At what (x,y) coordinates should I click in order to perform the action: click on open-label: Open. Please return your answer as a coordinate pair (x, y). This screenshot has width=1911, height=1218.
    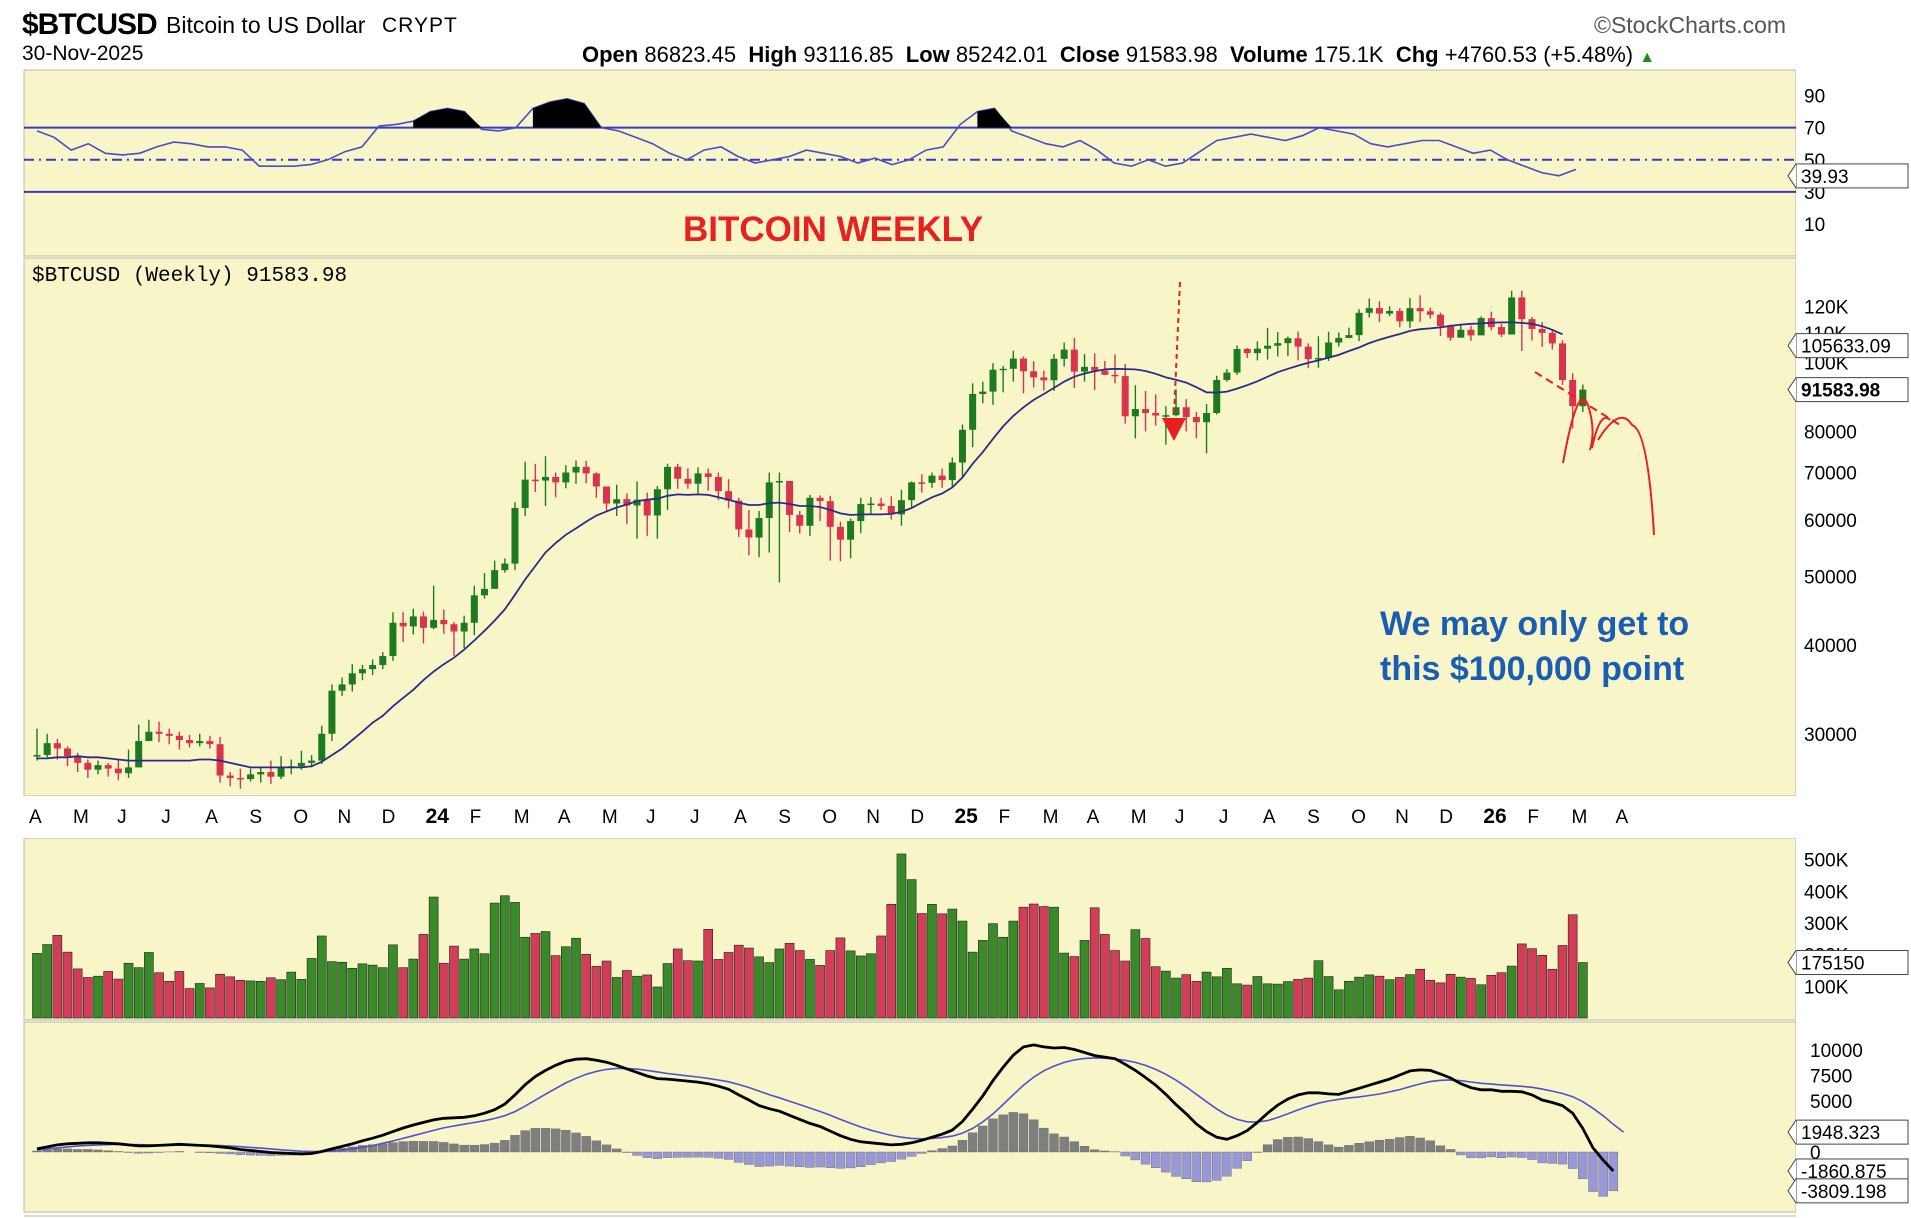
    Looking at the image, I should click on (610, 54).